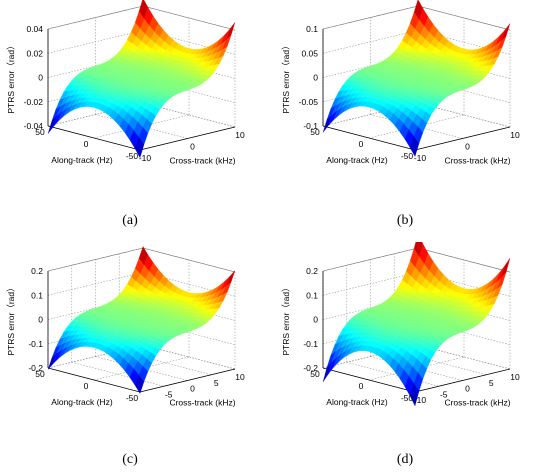  I want to click on z-tick-label: 0.05, so click(309, 53).